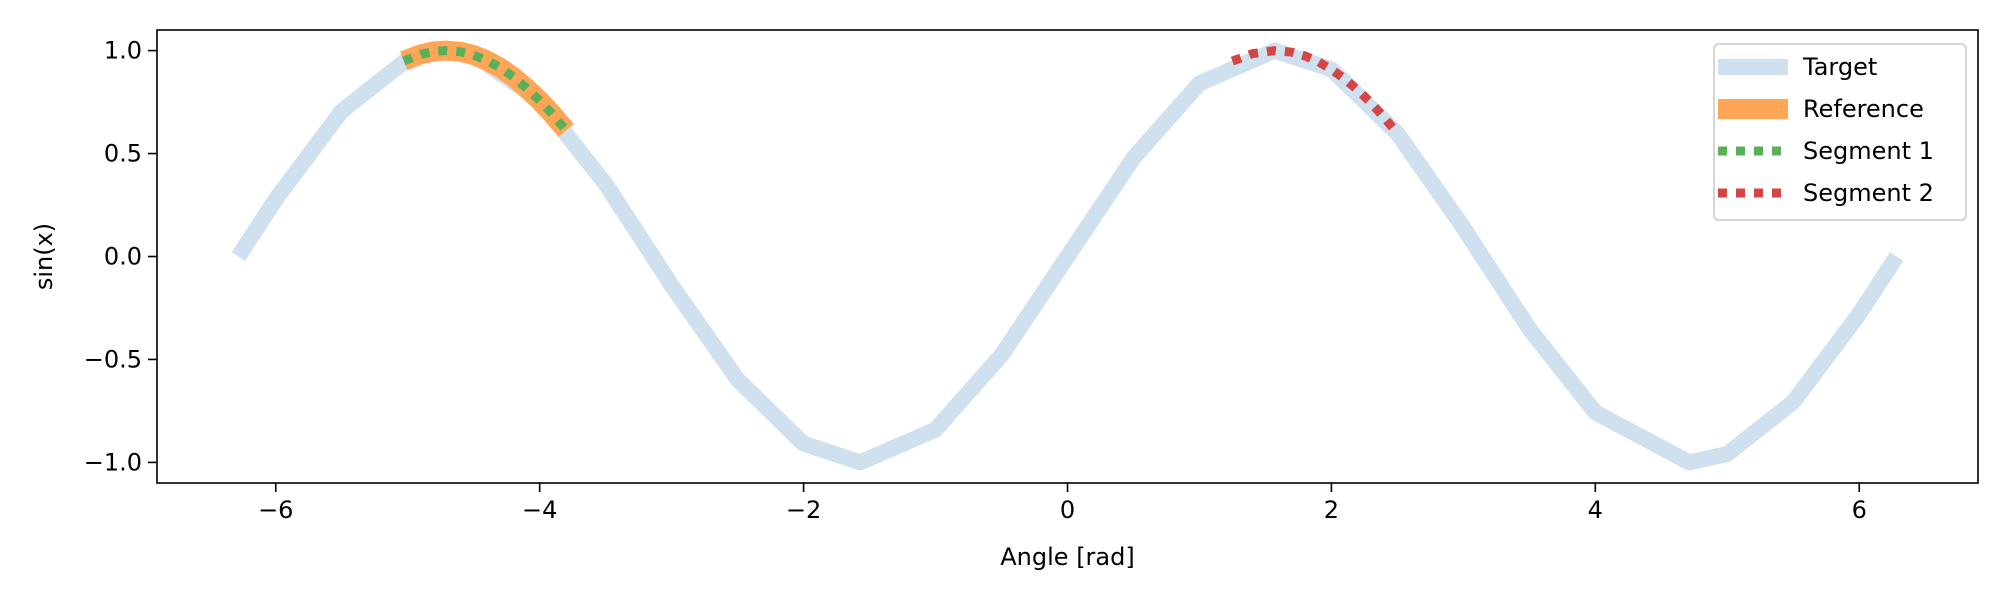 The width and height of the screenshot is (2000, 600). Describe the element at coordinates (539, 510) in the screenshot. I see `x-tick-label: −4` at that location.